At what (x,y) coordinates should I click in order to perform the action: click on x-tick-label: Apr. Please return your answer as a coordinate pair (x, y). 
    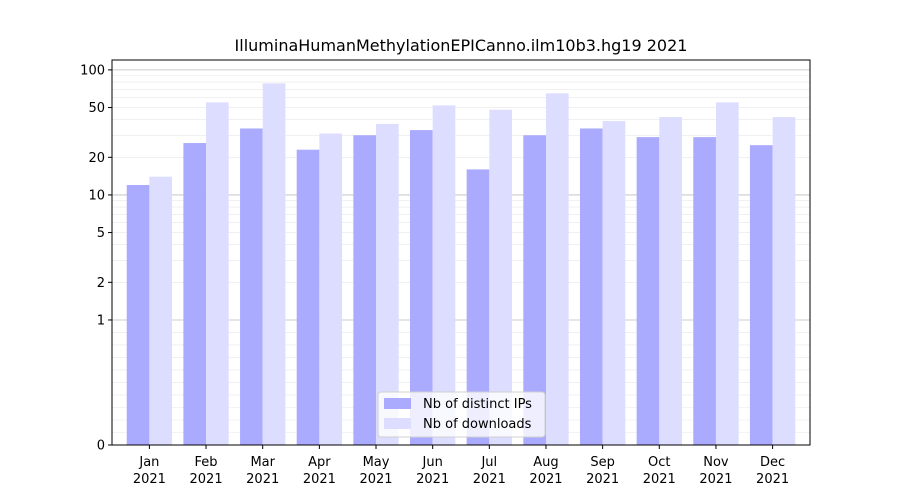
    Looking at the image, I should click on (319, 462).